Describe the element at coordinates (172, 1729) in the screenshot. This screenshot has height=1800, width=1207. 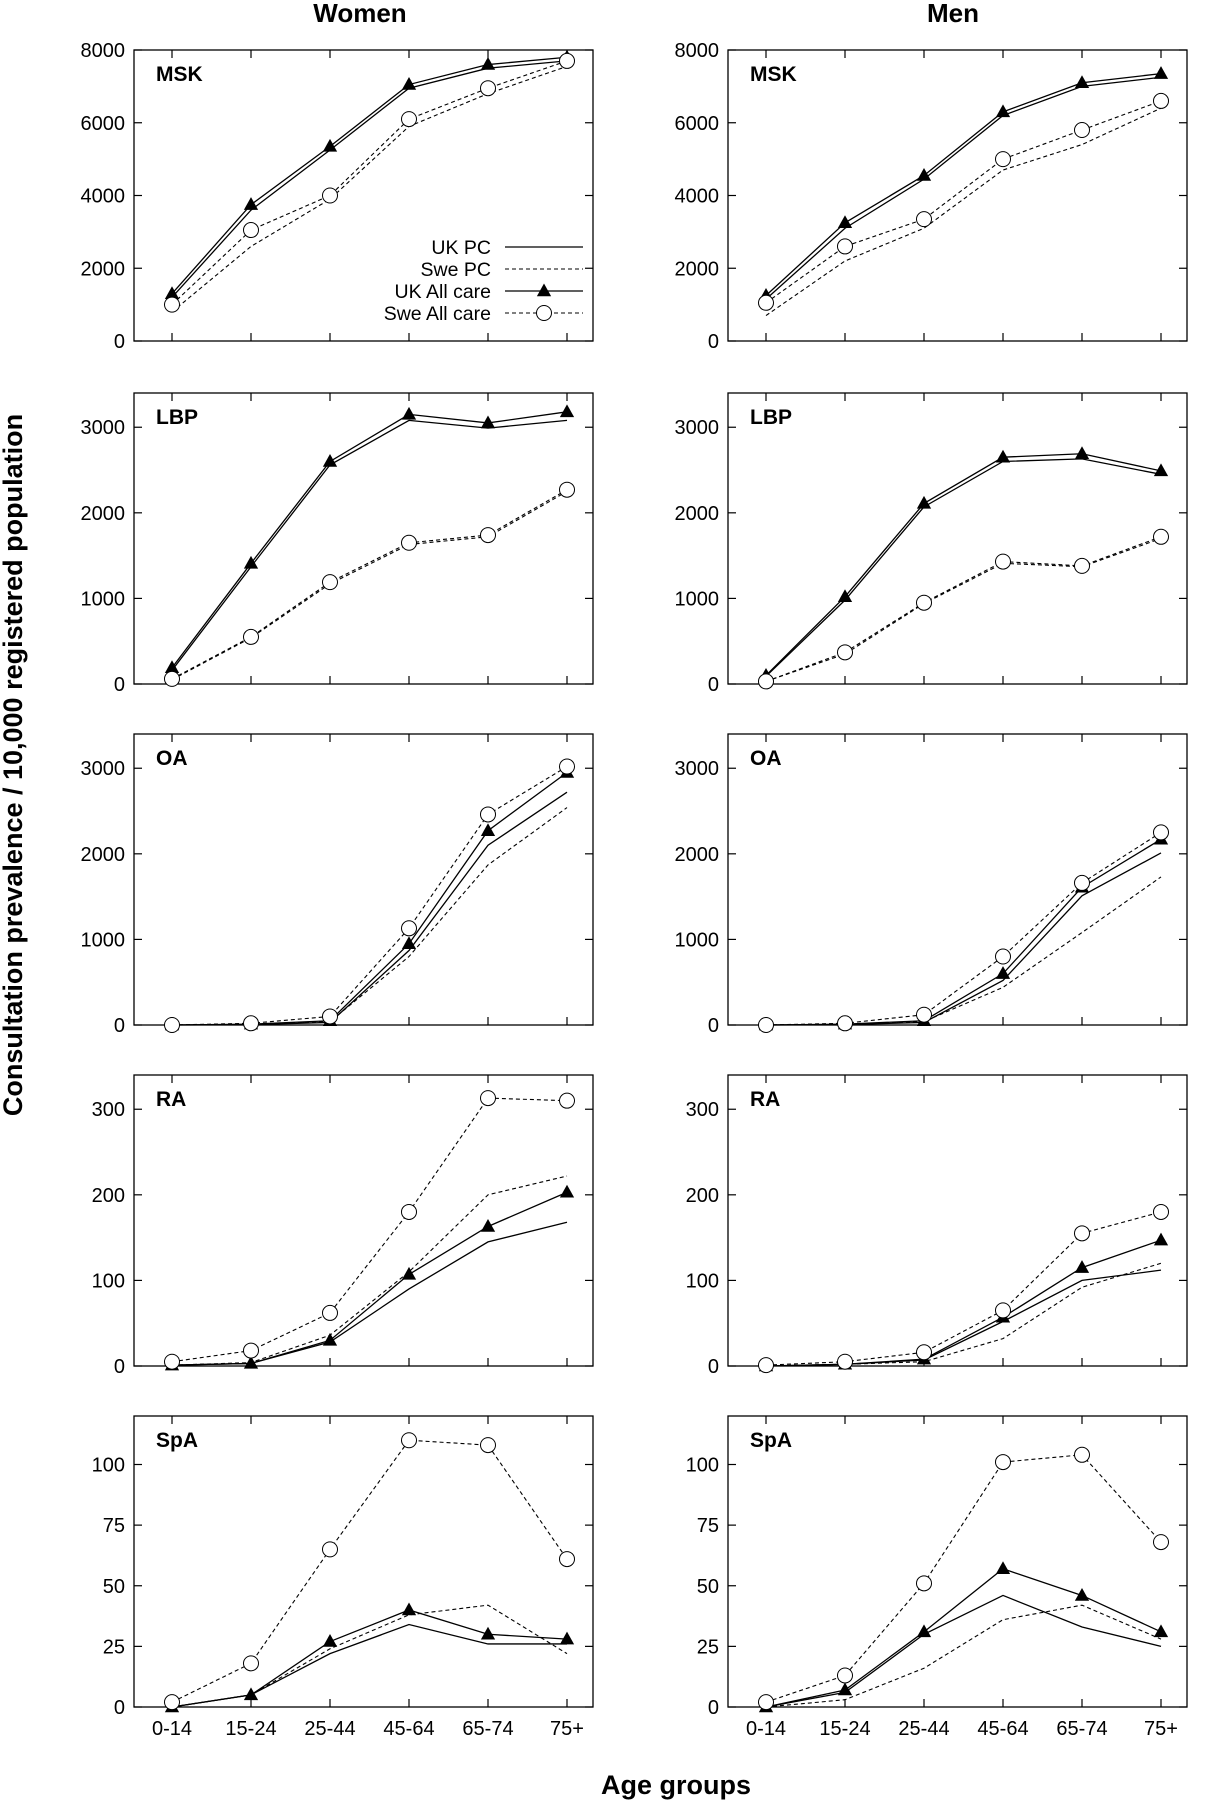
I see `x-tick-label: 0-14` at that location.